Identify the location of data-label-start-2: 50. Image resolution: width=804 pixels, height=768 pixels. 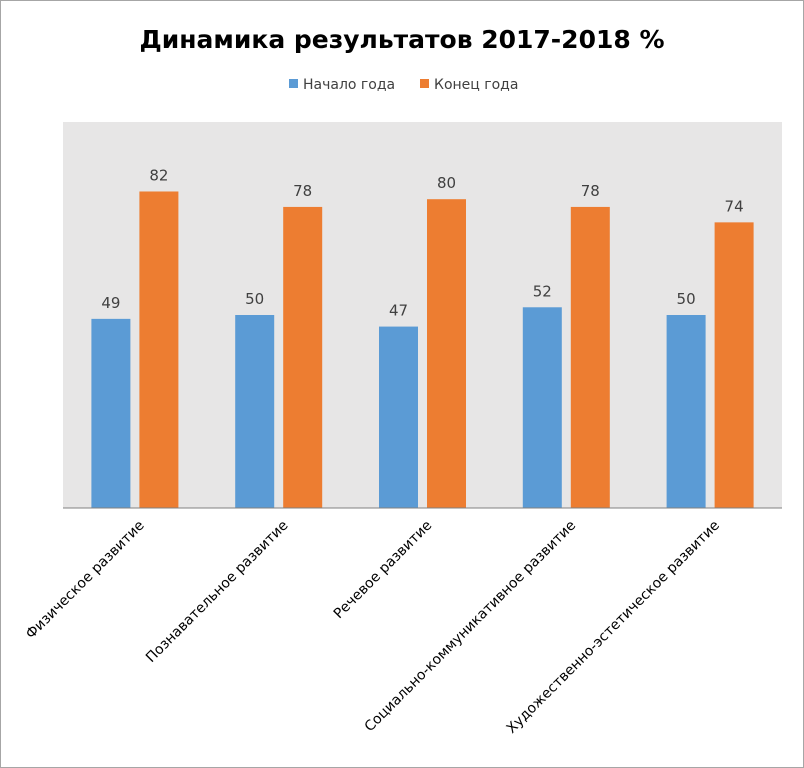
(254, 299).